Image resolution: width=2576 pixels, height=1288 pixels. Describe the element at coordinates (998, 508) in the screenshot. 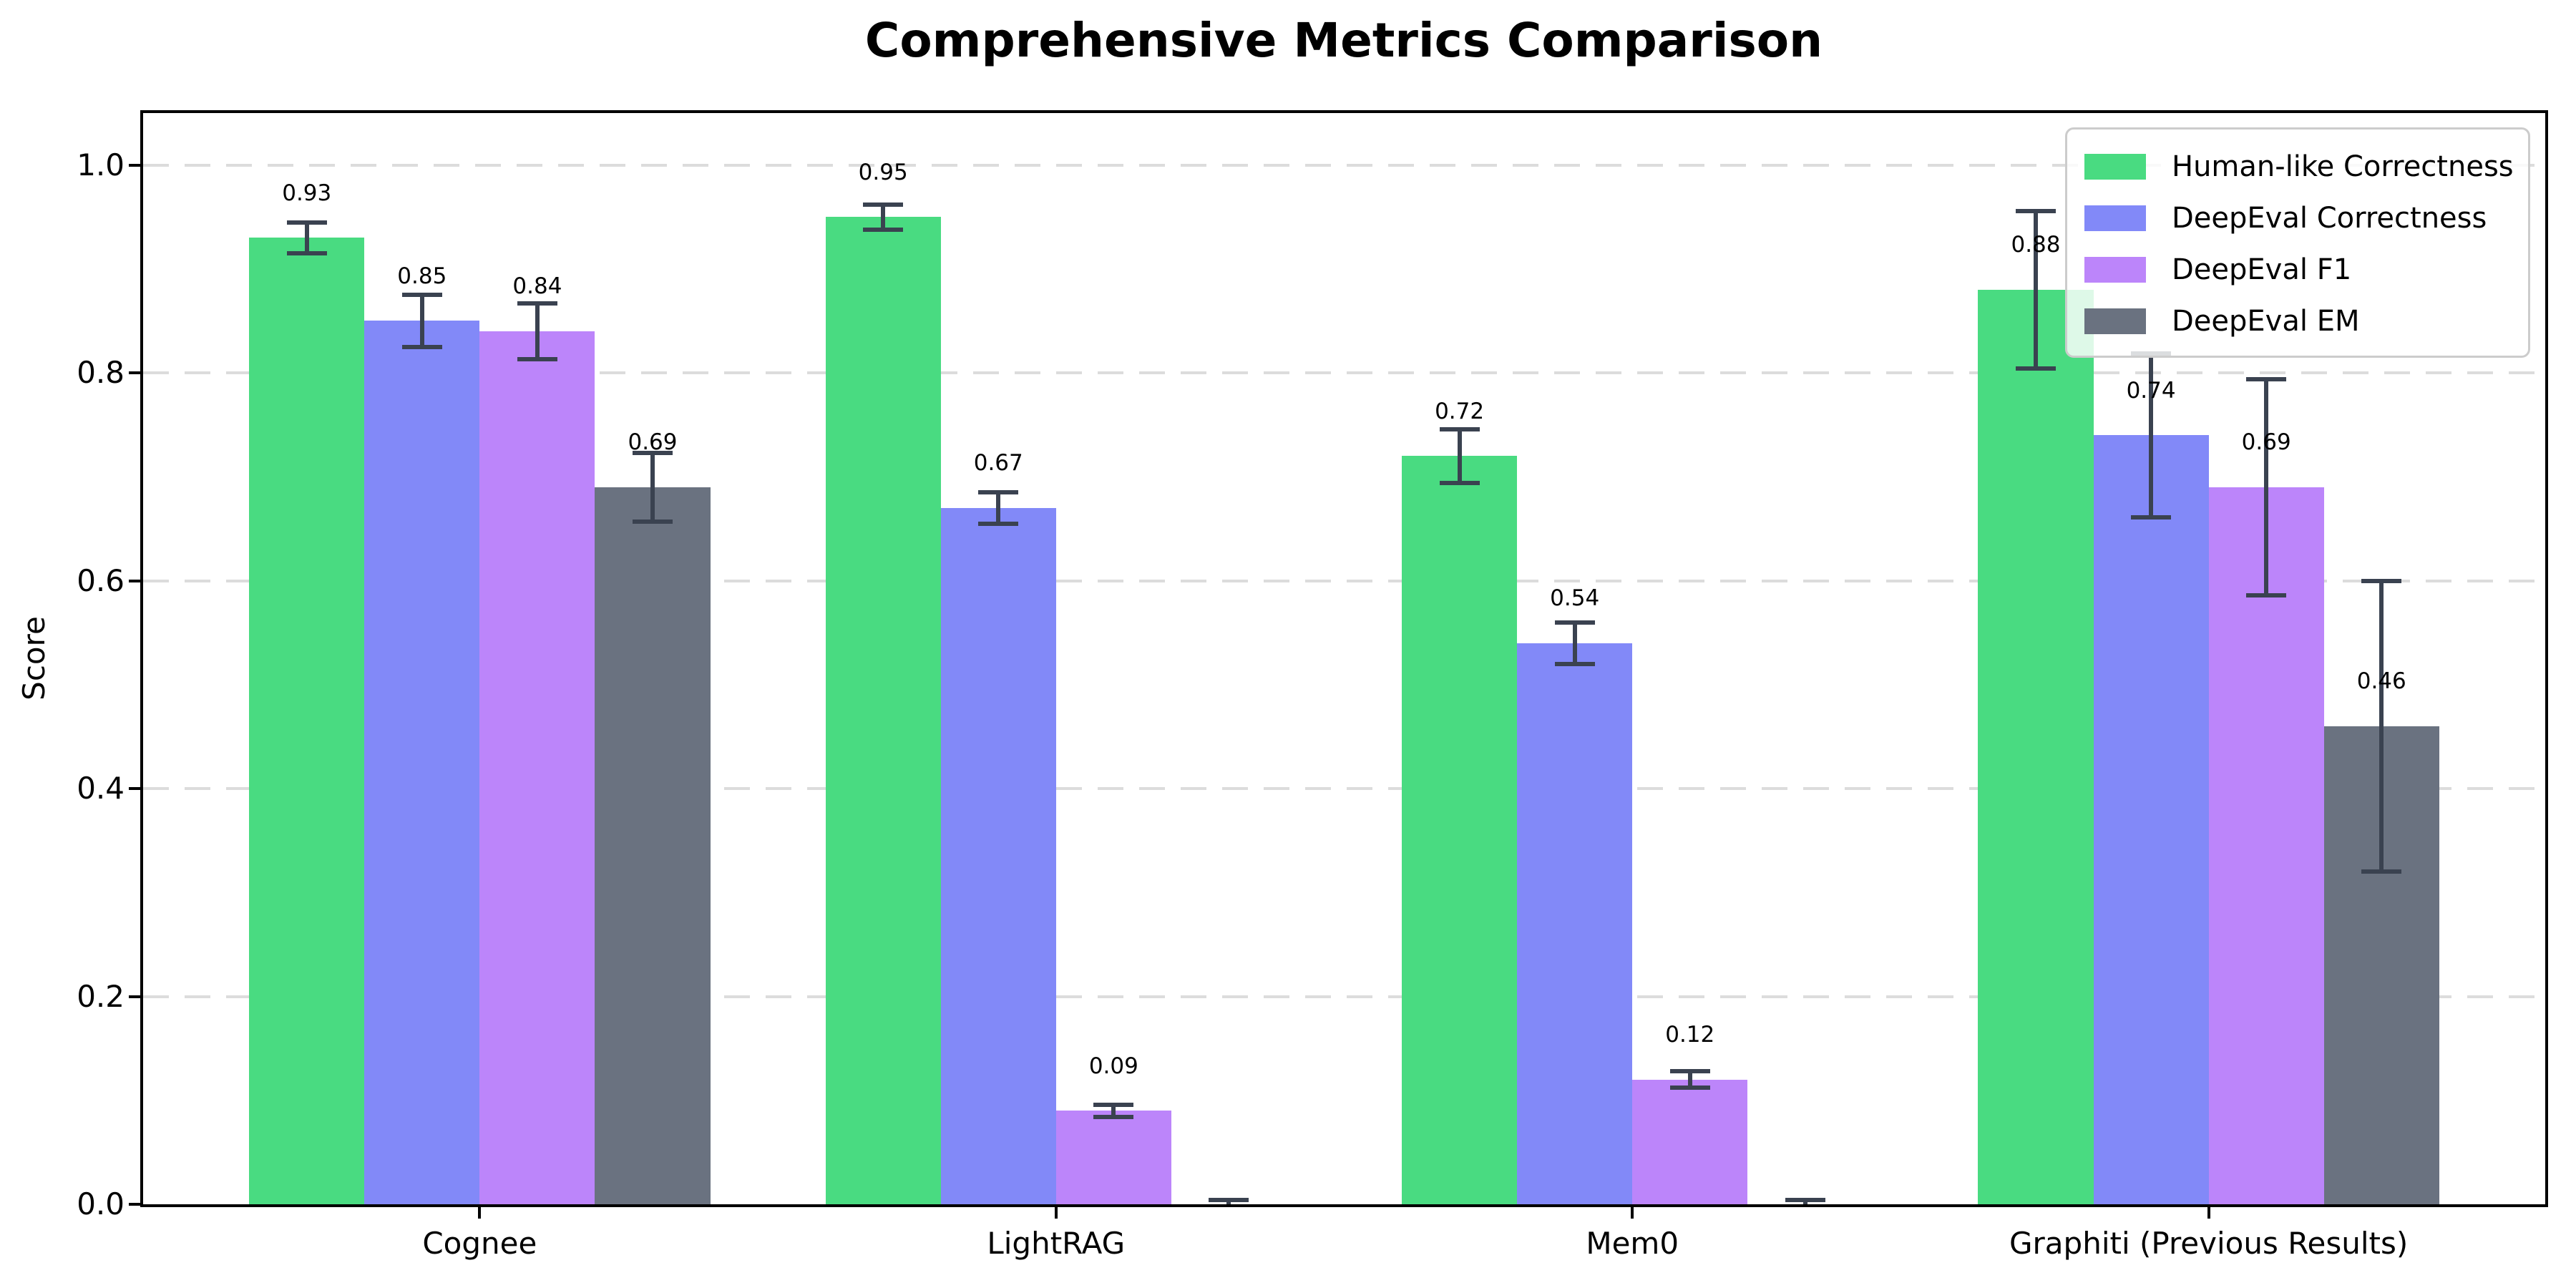

I see `error-bar-s1-g1` at that location.